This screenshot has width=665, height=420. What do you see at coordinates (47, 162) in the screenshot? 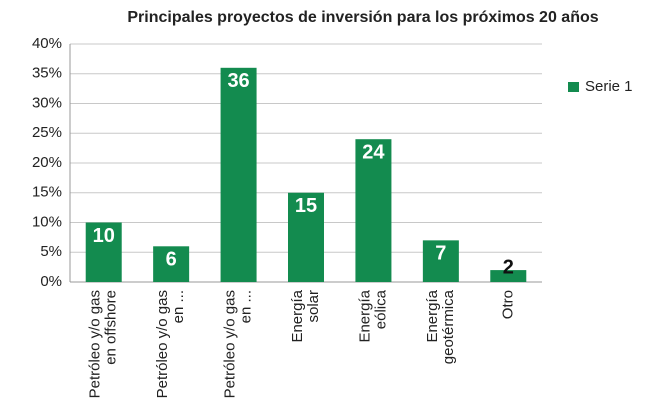
I see `y-tick-label: 20%` at bounding box center [47, 162].